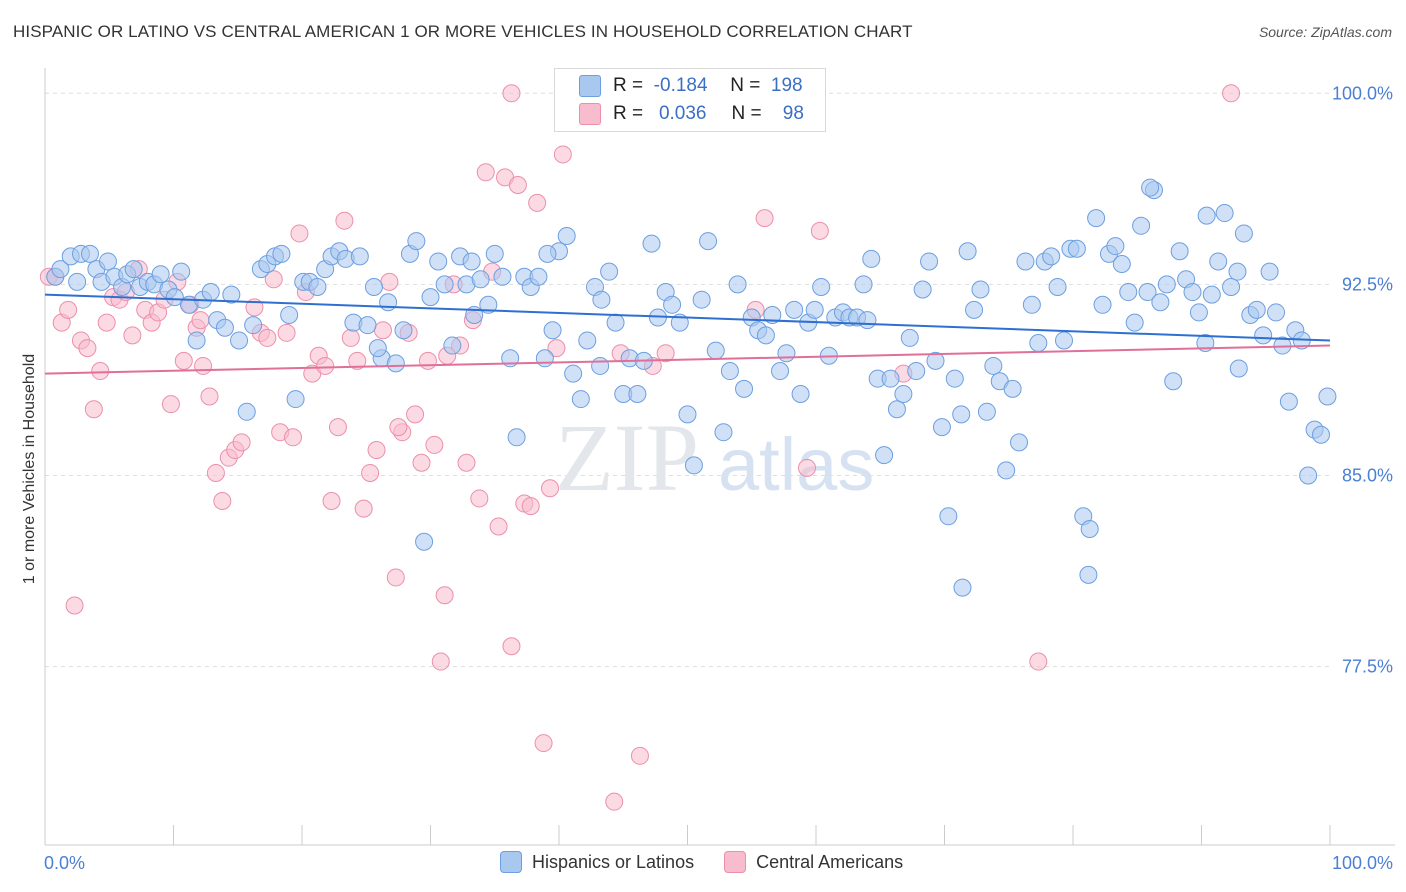 The height and width of the screenshot is (892, 1406). What do you see at coordinates (590, 86) in the screenshot?
I see `blue-swatch` at bounding box center [590, 86].